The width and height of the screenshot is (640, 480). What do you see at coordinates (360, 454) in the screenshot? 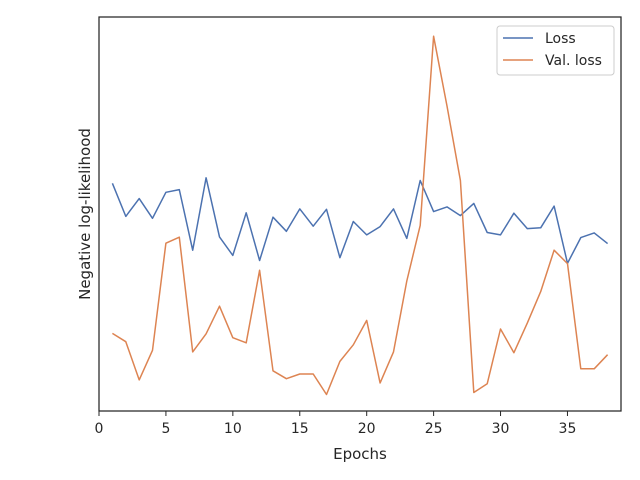
I see `x-axis-label: Epochs` at bounding box center [360, 454].